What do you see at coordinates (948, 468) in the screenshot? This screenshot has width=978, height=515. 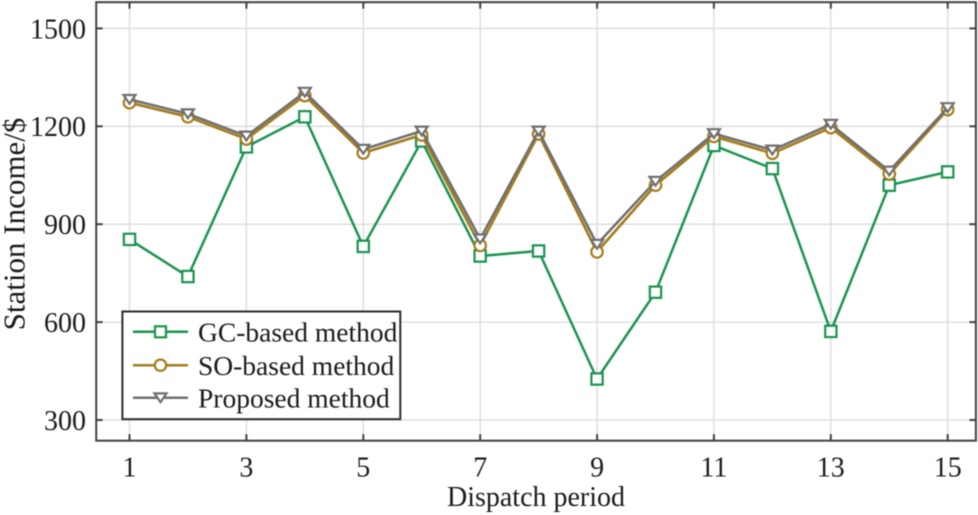 I see `svg-text: 15` at bounding box center [948, 468].